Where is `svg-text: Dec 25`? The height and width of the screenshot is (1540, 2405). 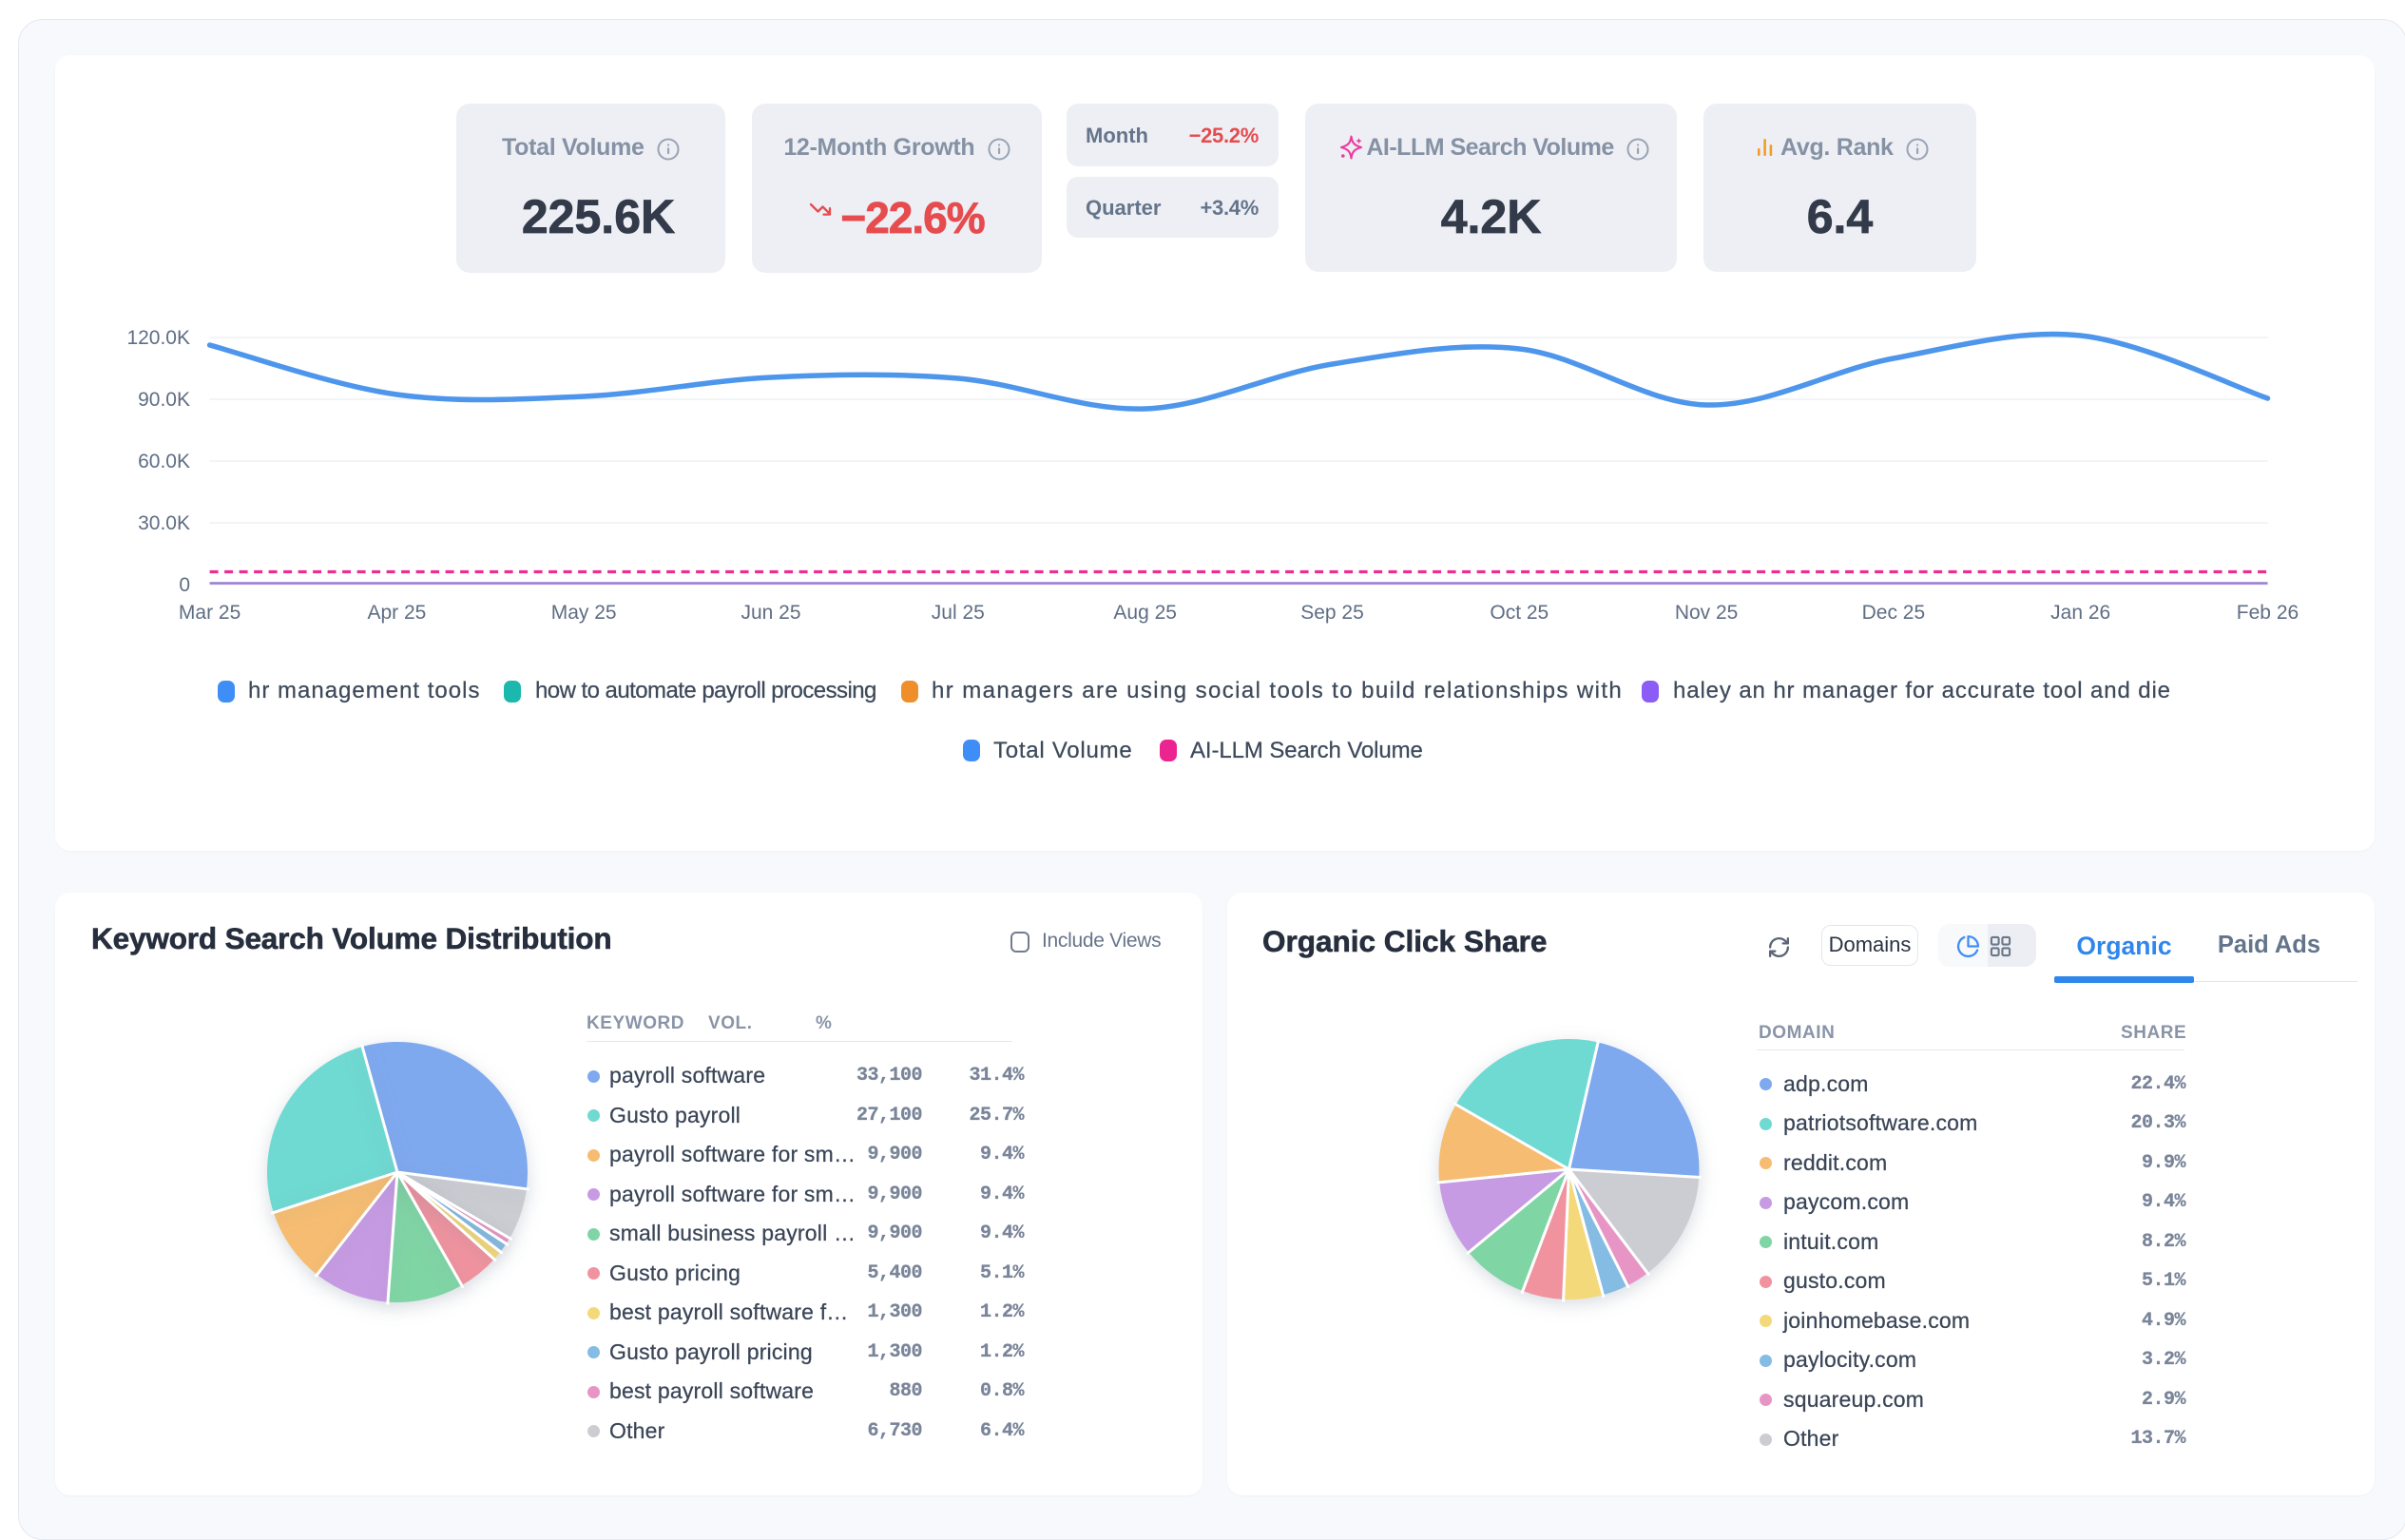
svg-text: Dec 25 is located at coordinates (1894, 613).